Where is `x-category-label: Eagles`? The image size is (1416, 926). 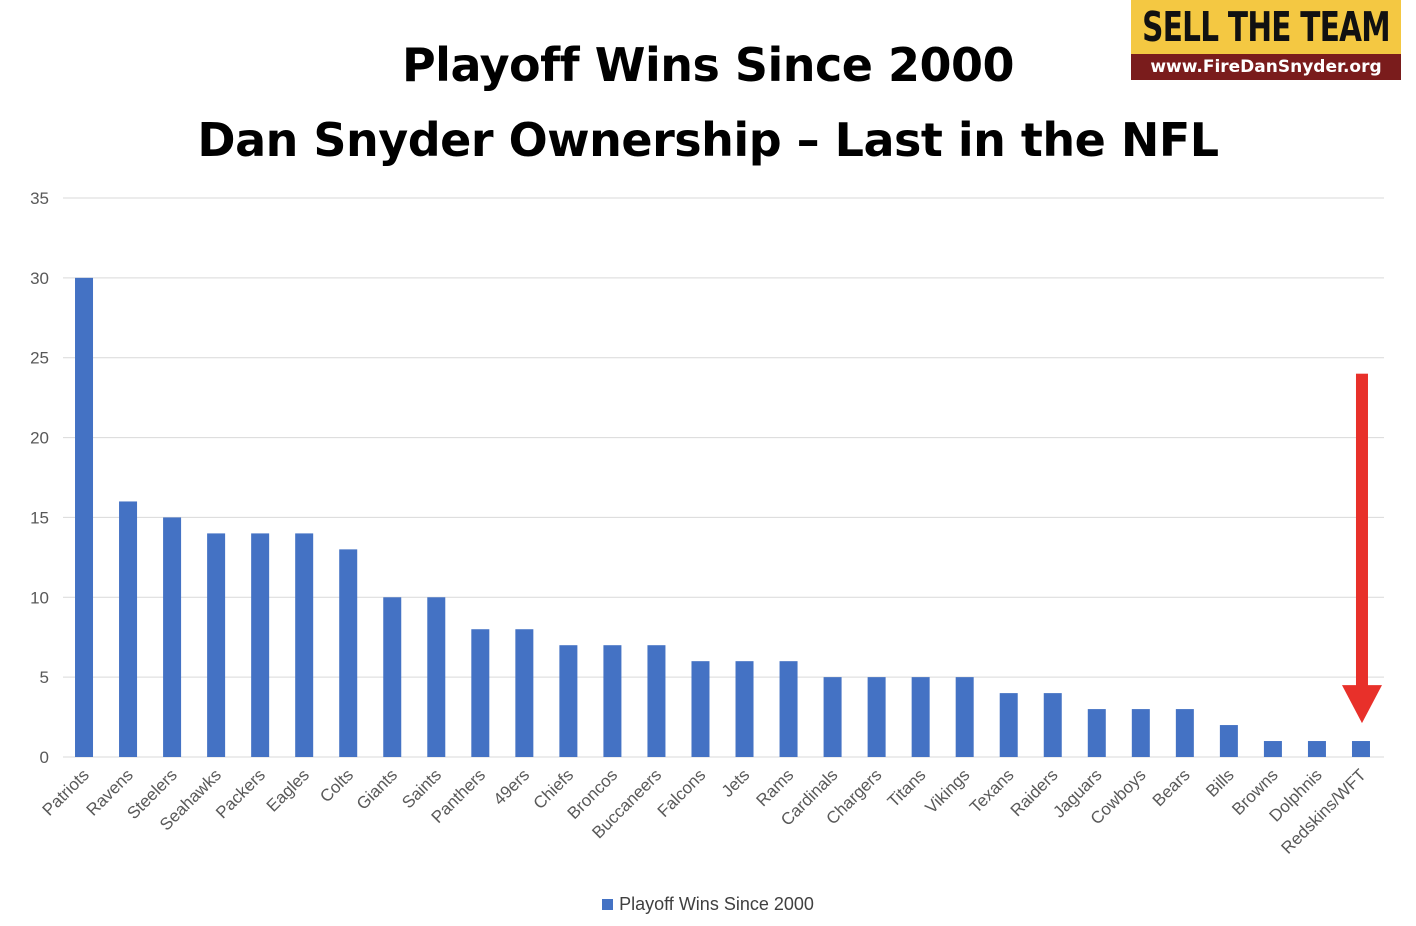
x-category-label: Eagles is located at coordinates (288, 790).